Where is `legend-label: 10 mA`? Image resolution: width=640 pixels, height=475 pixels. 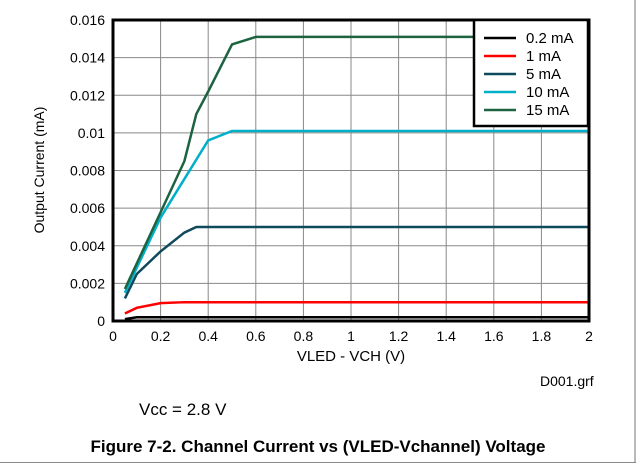 legend-label: 10 mA is located at coordinates (547, 92).